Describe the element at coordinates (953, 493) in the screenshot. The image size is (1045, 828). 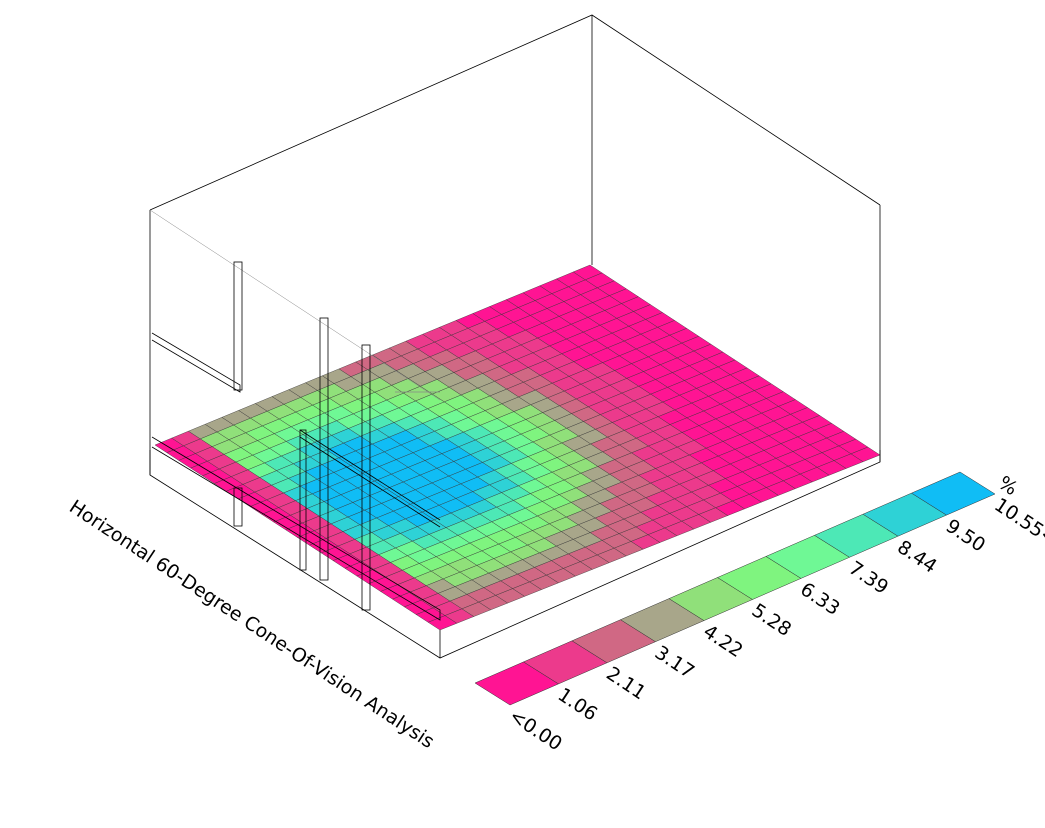
I see `legend-swatch` at that location.